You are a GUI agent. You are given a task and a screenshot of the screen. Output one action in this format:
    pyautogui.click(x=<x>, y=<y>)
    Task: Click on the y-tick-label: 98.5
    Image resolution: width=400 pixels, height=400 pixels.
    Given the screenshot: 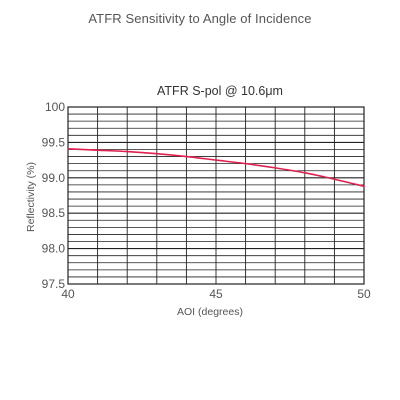 What is the action you would take?
    pyautogui.click(x=54, y=213)
    